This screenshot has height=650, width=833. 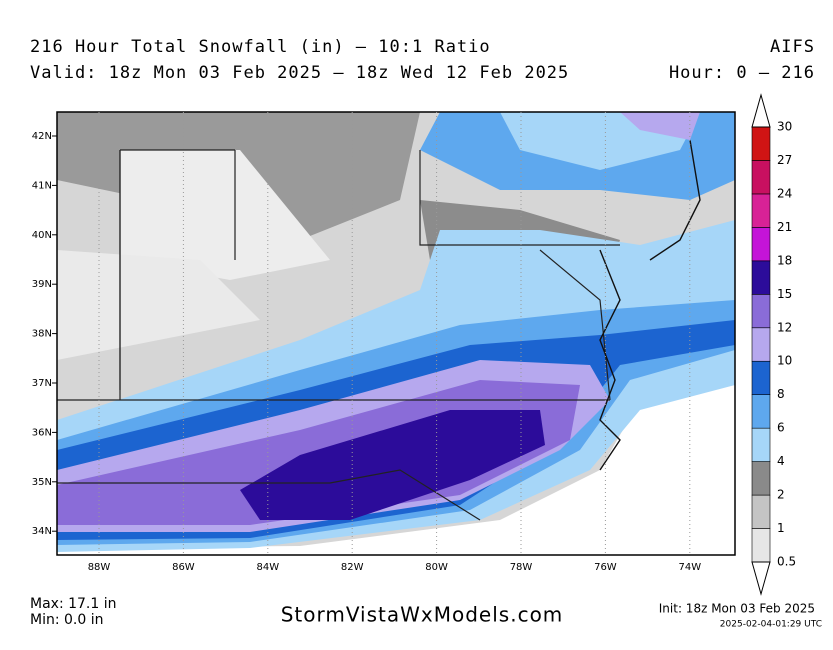 I want to click on colorbar-label: 0.5, so click(x=786, y=562).